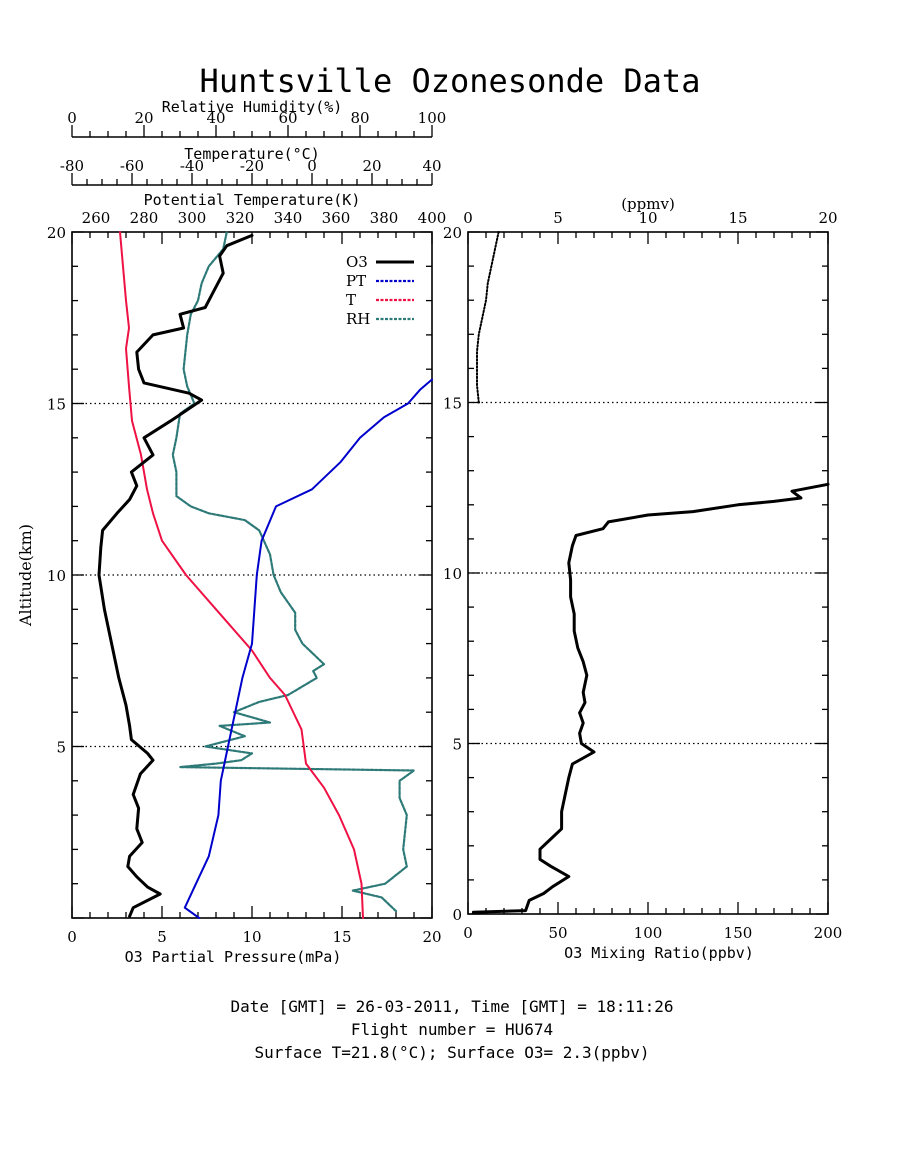  Describe the element at coordinates (252, 200) in the screenshot. I see `potential-temperature-axis-label: Potential Temperature(K)` at that location.